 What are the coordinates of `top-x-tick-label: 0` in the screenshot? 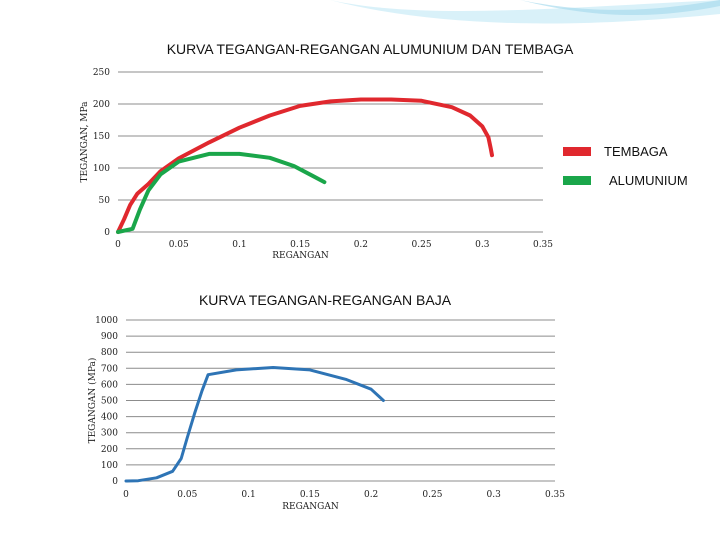 It's located at (118, 245).